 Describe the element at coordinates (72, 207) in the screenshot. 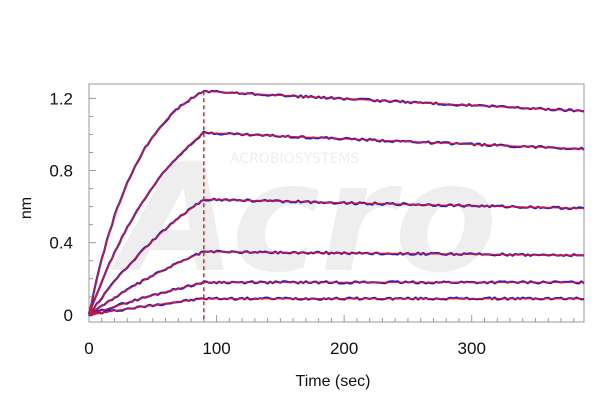

I see `y-axis-ticks: 0 0.4 0.8 1.2` at that location.